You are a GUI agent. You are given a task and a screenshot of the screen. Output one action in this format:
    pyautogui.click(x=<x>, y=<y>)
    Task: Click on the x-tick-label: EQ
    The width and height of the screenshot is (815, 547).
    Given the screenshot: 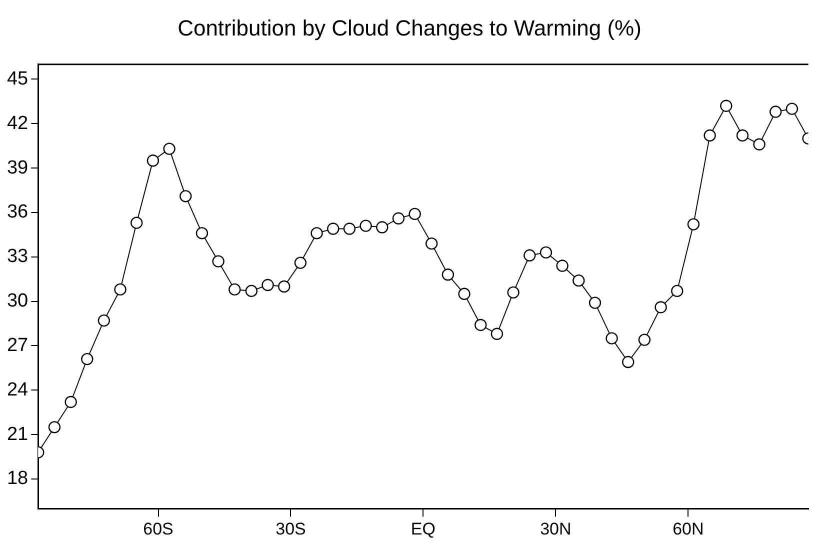 What is the action you would take?
    pyautogui.click(x=423, y=528)
    